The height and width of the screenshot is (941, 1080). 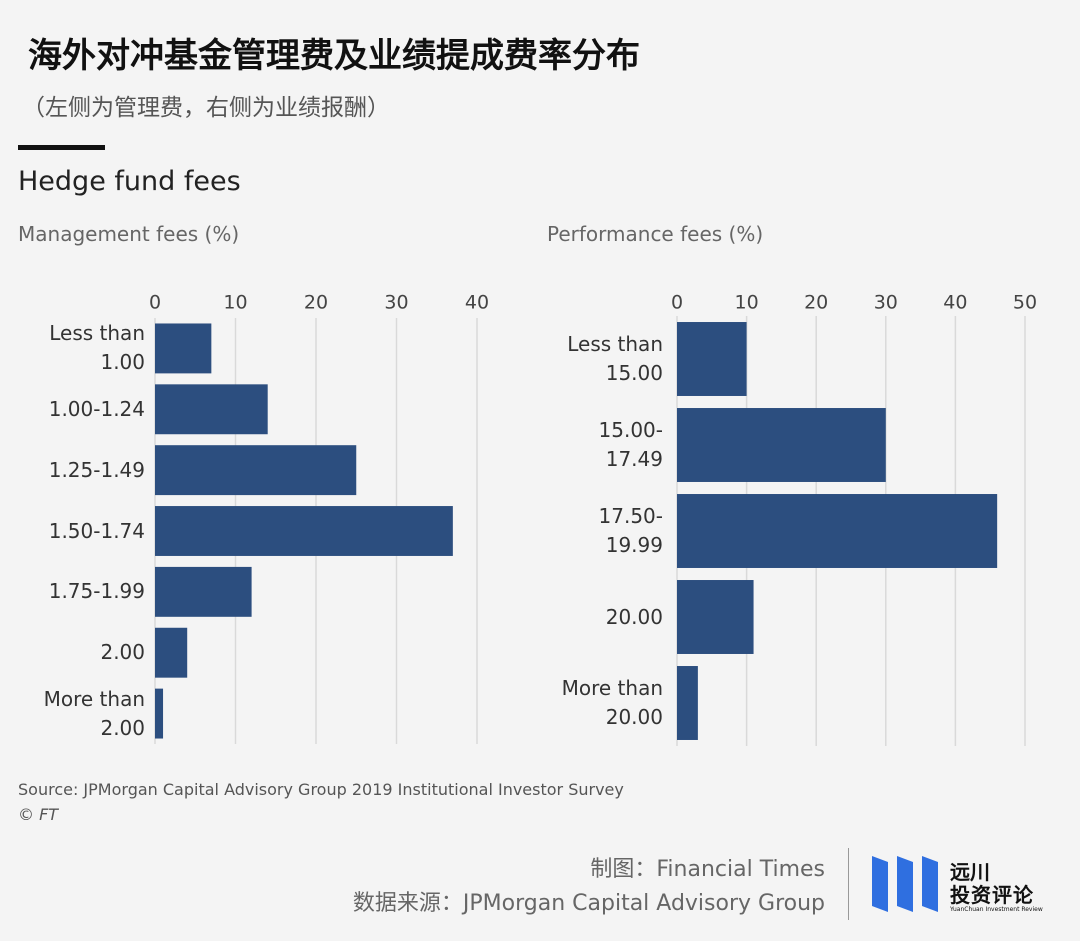 What do you see at coordinates (707, 869) in the screenshot?
I see `credit: 制图：Financial Times` at bounding box center [707, 869].